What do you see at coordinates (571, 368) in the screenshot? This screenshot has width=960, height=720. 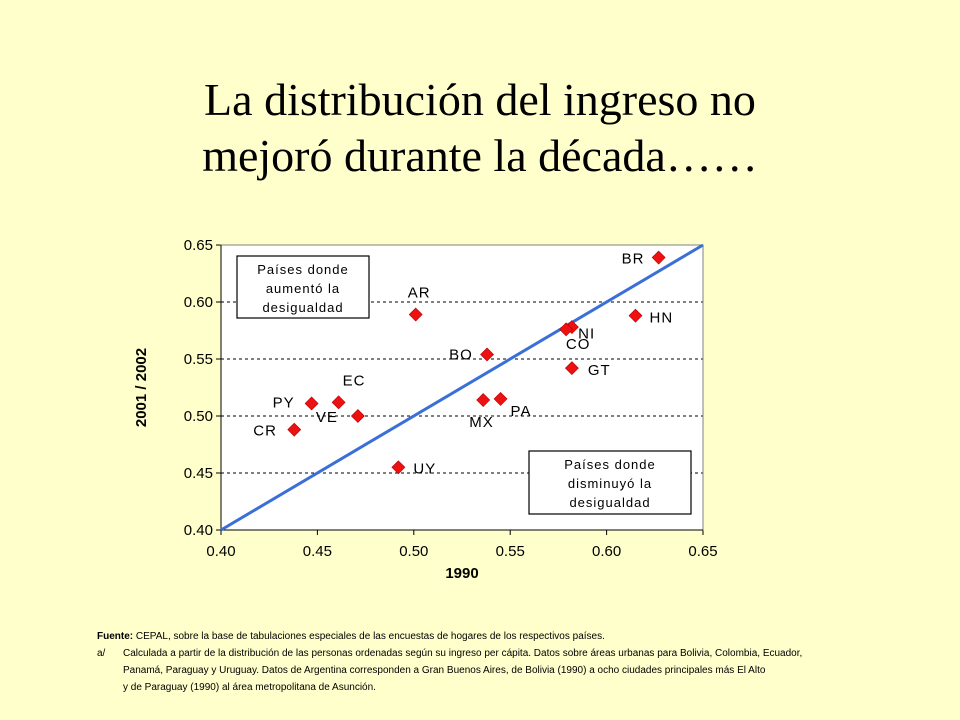 I see `point-gt` at bounding box center [571, 368].